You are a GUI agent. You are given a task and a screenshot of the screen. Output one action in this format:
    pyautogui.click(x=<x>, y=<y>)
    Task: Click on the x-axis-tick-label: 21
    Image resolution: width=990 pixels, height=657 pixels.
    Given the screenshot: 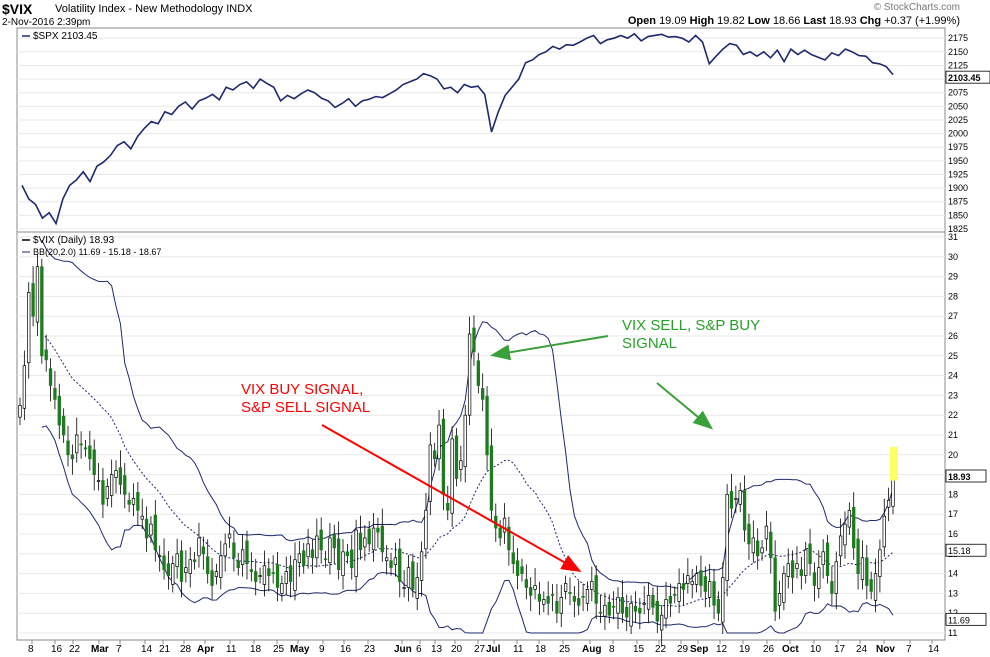 What is the action you would take?
    pyautogui.click(x=165, y=649)
    